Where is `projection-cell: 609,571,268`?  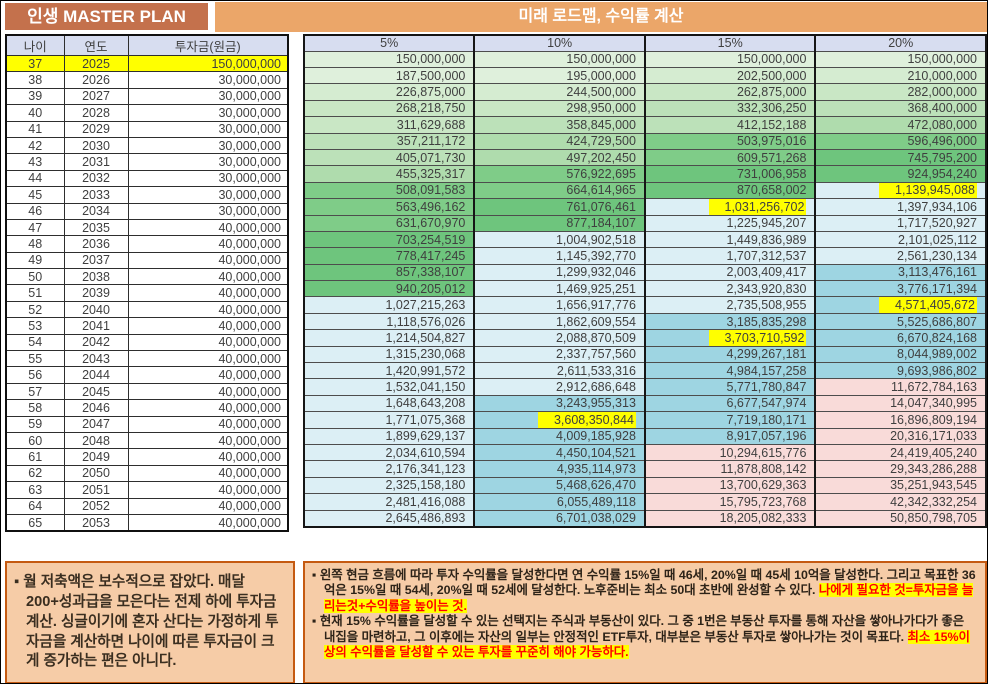
projection-cell: 609,571,268 is located at coordinates (730, 157).